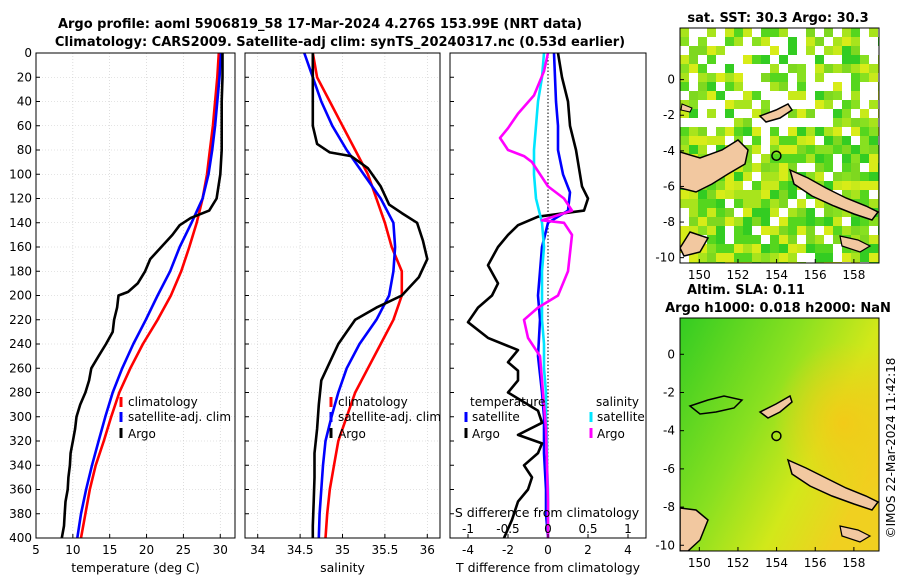 The image size is (900, 580). What do you see at coordinates (738, 563) in the screenshot?
I see `x-tick-label: 152` at bounding box center [738, 563].